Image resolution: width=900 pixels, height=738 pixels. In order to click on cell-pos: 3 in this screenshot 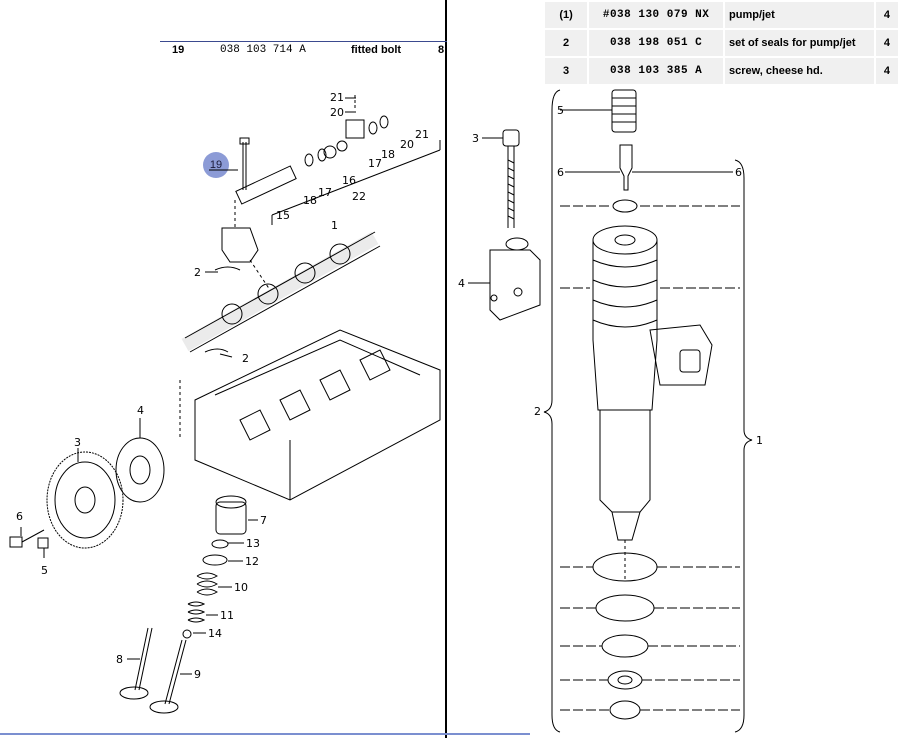, I will do `click(566, 71)`.